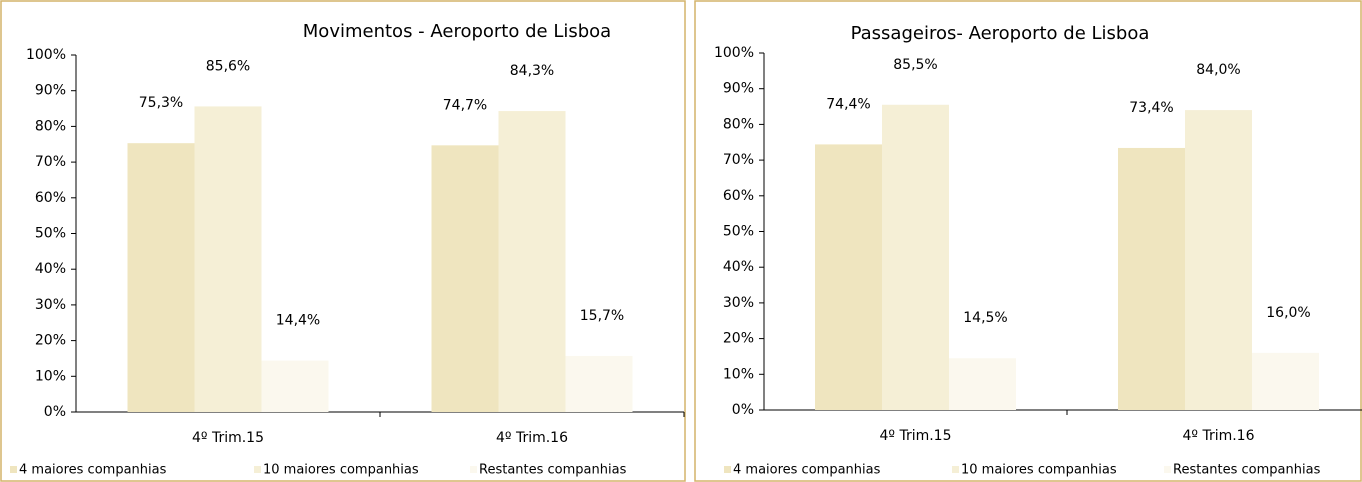 The height and width of the screenshot is (482, 1362). Describe the element at coordinates (1000, 33) in the screenshot. I see `chart-title: Passageiros- Aeroporto de Lisboa` at that location.